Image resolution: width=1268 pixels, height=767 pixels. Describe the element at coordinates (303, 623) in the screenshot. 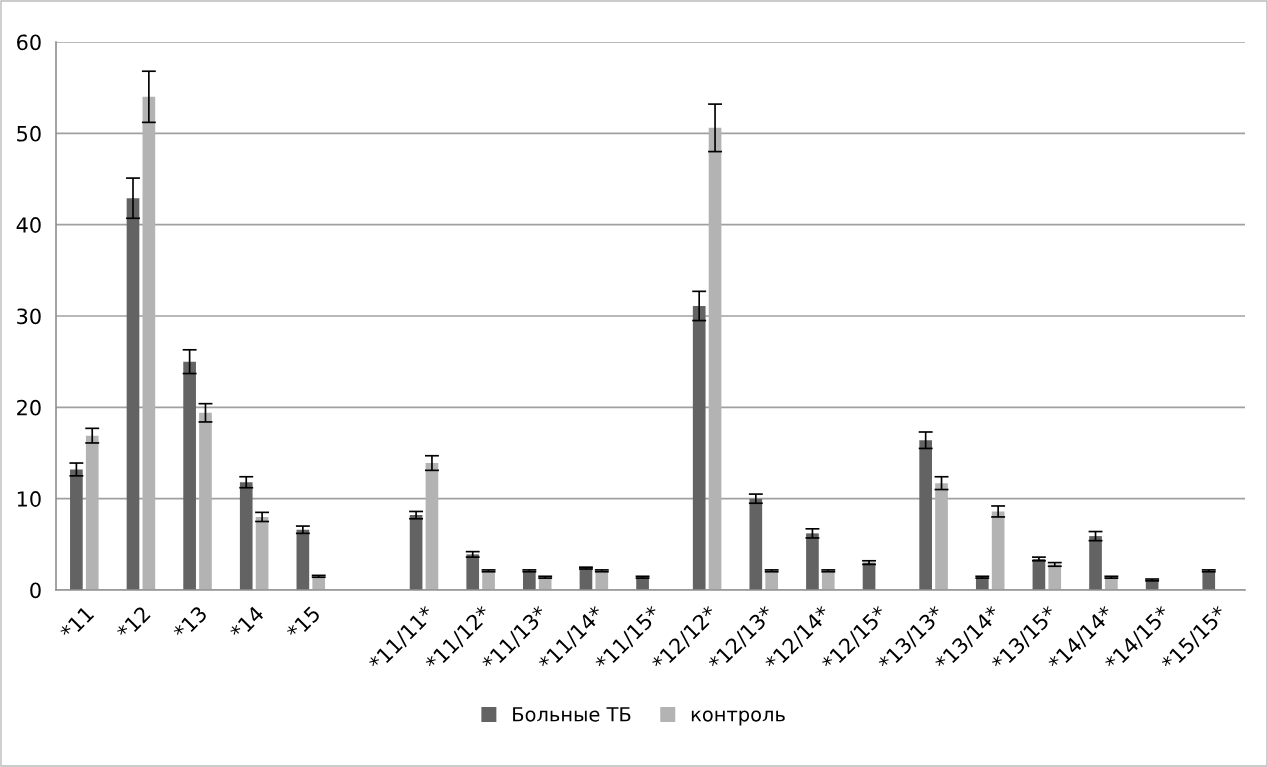

I see `x-tick-label: *15` at that location.